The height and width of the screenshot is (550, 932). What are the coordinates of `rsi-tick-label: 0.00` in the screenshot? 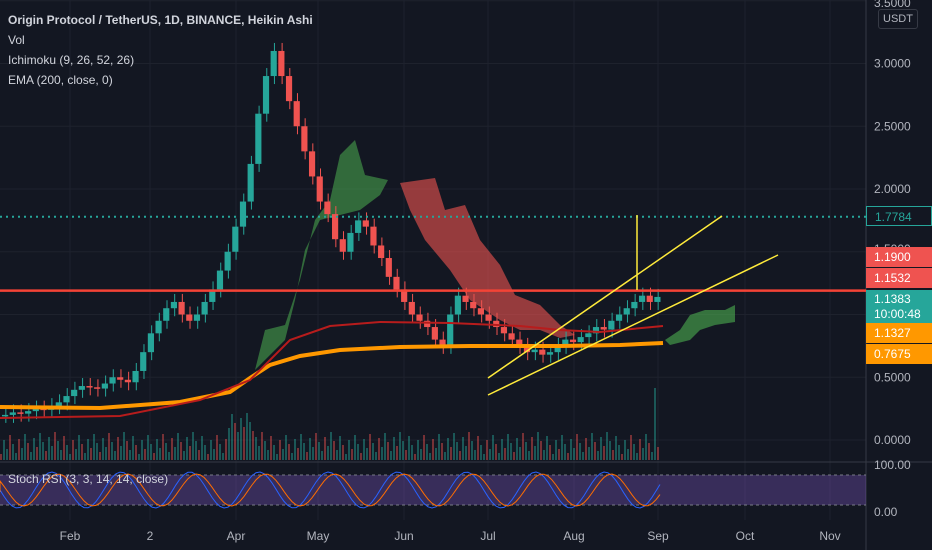 It's located at (886, 512).